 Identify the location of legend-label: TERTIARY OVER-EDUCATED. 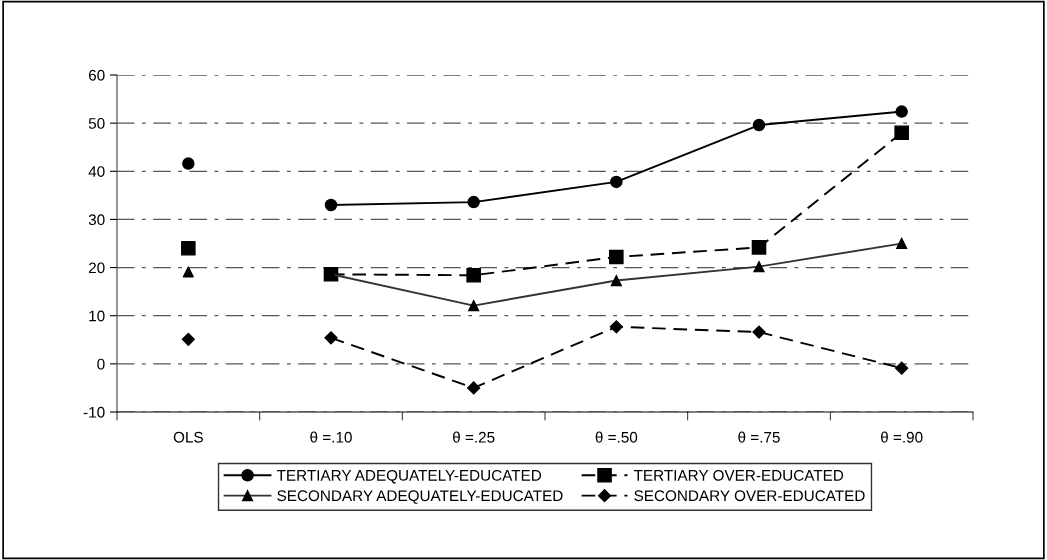
(738, 475).